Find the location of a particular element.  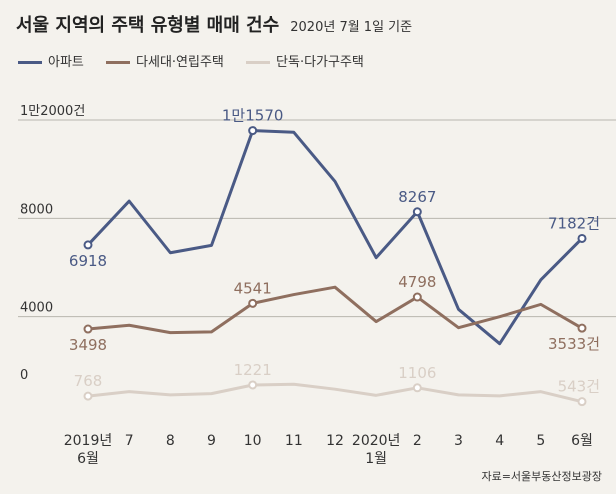

chart-title-block: 서울 지역의 주택 유형별 매매 건수 2020년 7월 1일 기준 is located at coordinates (214, 24).